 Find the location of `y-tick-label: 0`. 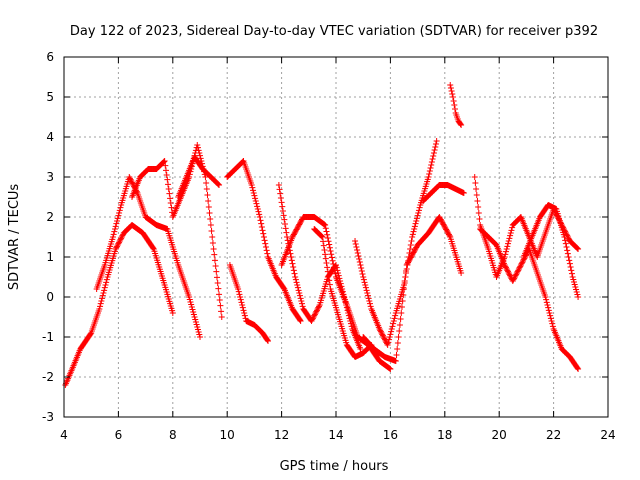

y-tick-label: 0 is located at coordinates (50, 297).